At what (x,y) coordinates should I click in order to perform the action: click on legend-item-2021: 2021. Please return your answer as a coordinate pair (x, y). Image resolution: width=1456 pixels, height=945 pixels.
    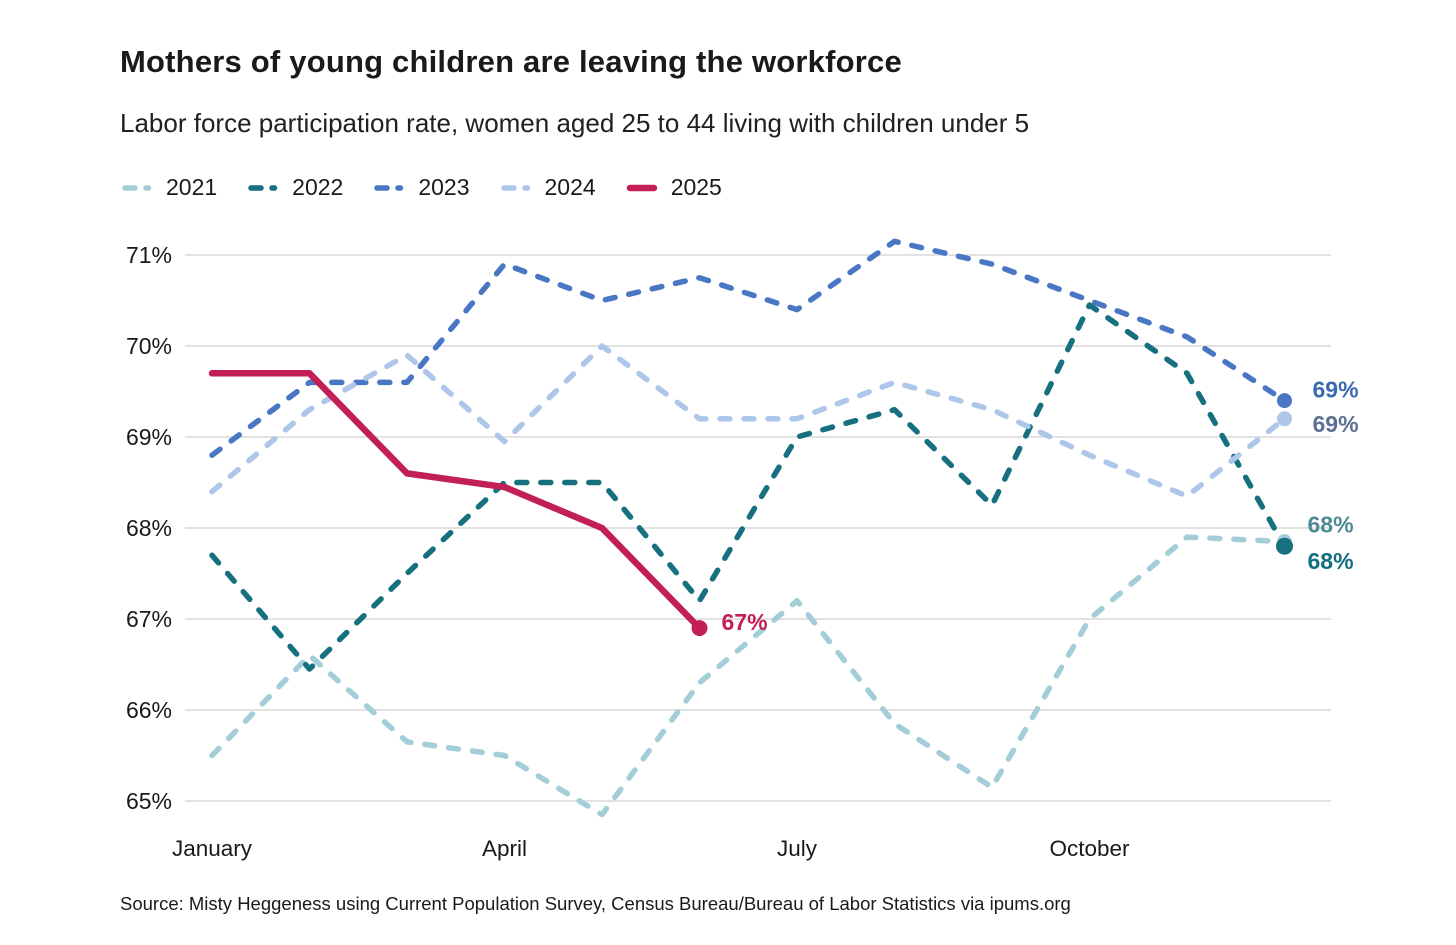
    Looking at the image, I should click on (169, 187).